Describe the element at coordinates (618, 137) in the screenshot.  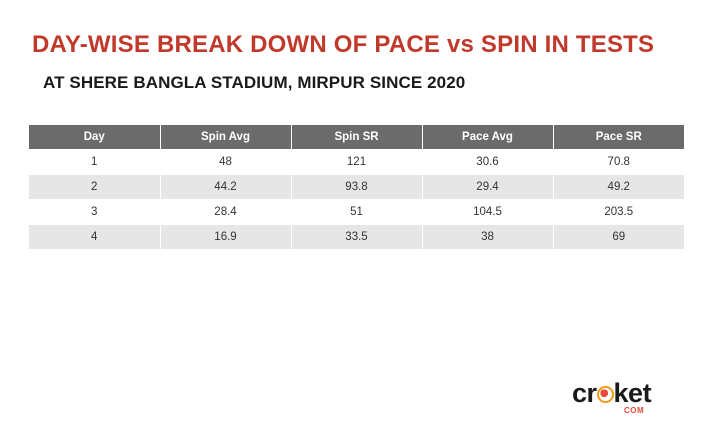
I see `header-pace-sr: Pace SR` at that location.